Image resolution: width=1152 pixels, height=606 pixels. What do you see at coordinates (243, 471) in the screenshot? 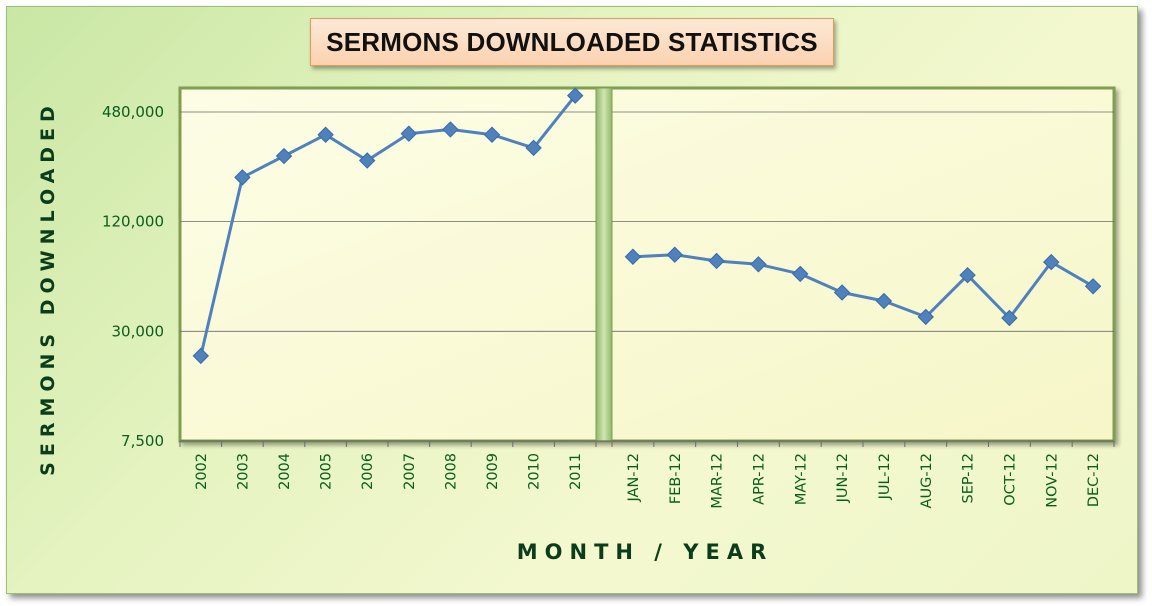
I see `x-tick-label: 2003` at bounding box center [243, 471].